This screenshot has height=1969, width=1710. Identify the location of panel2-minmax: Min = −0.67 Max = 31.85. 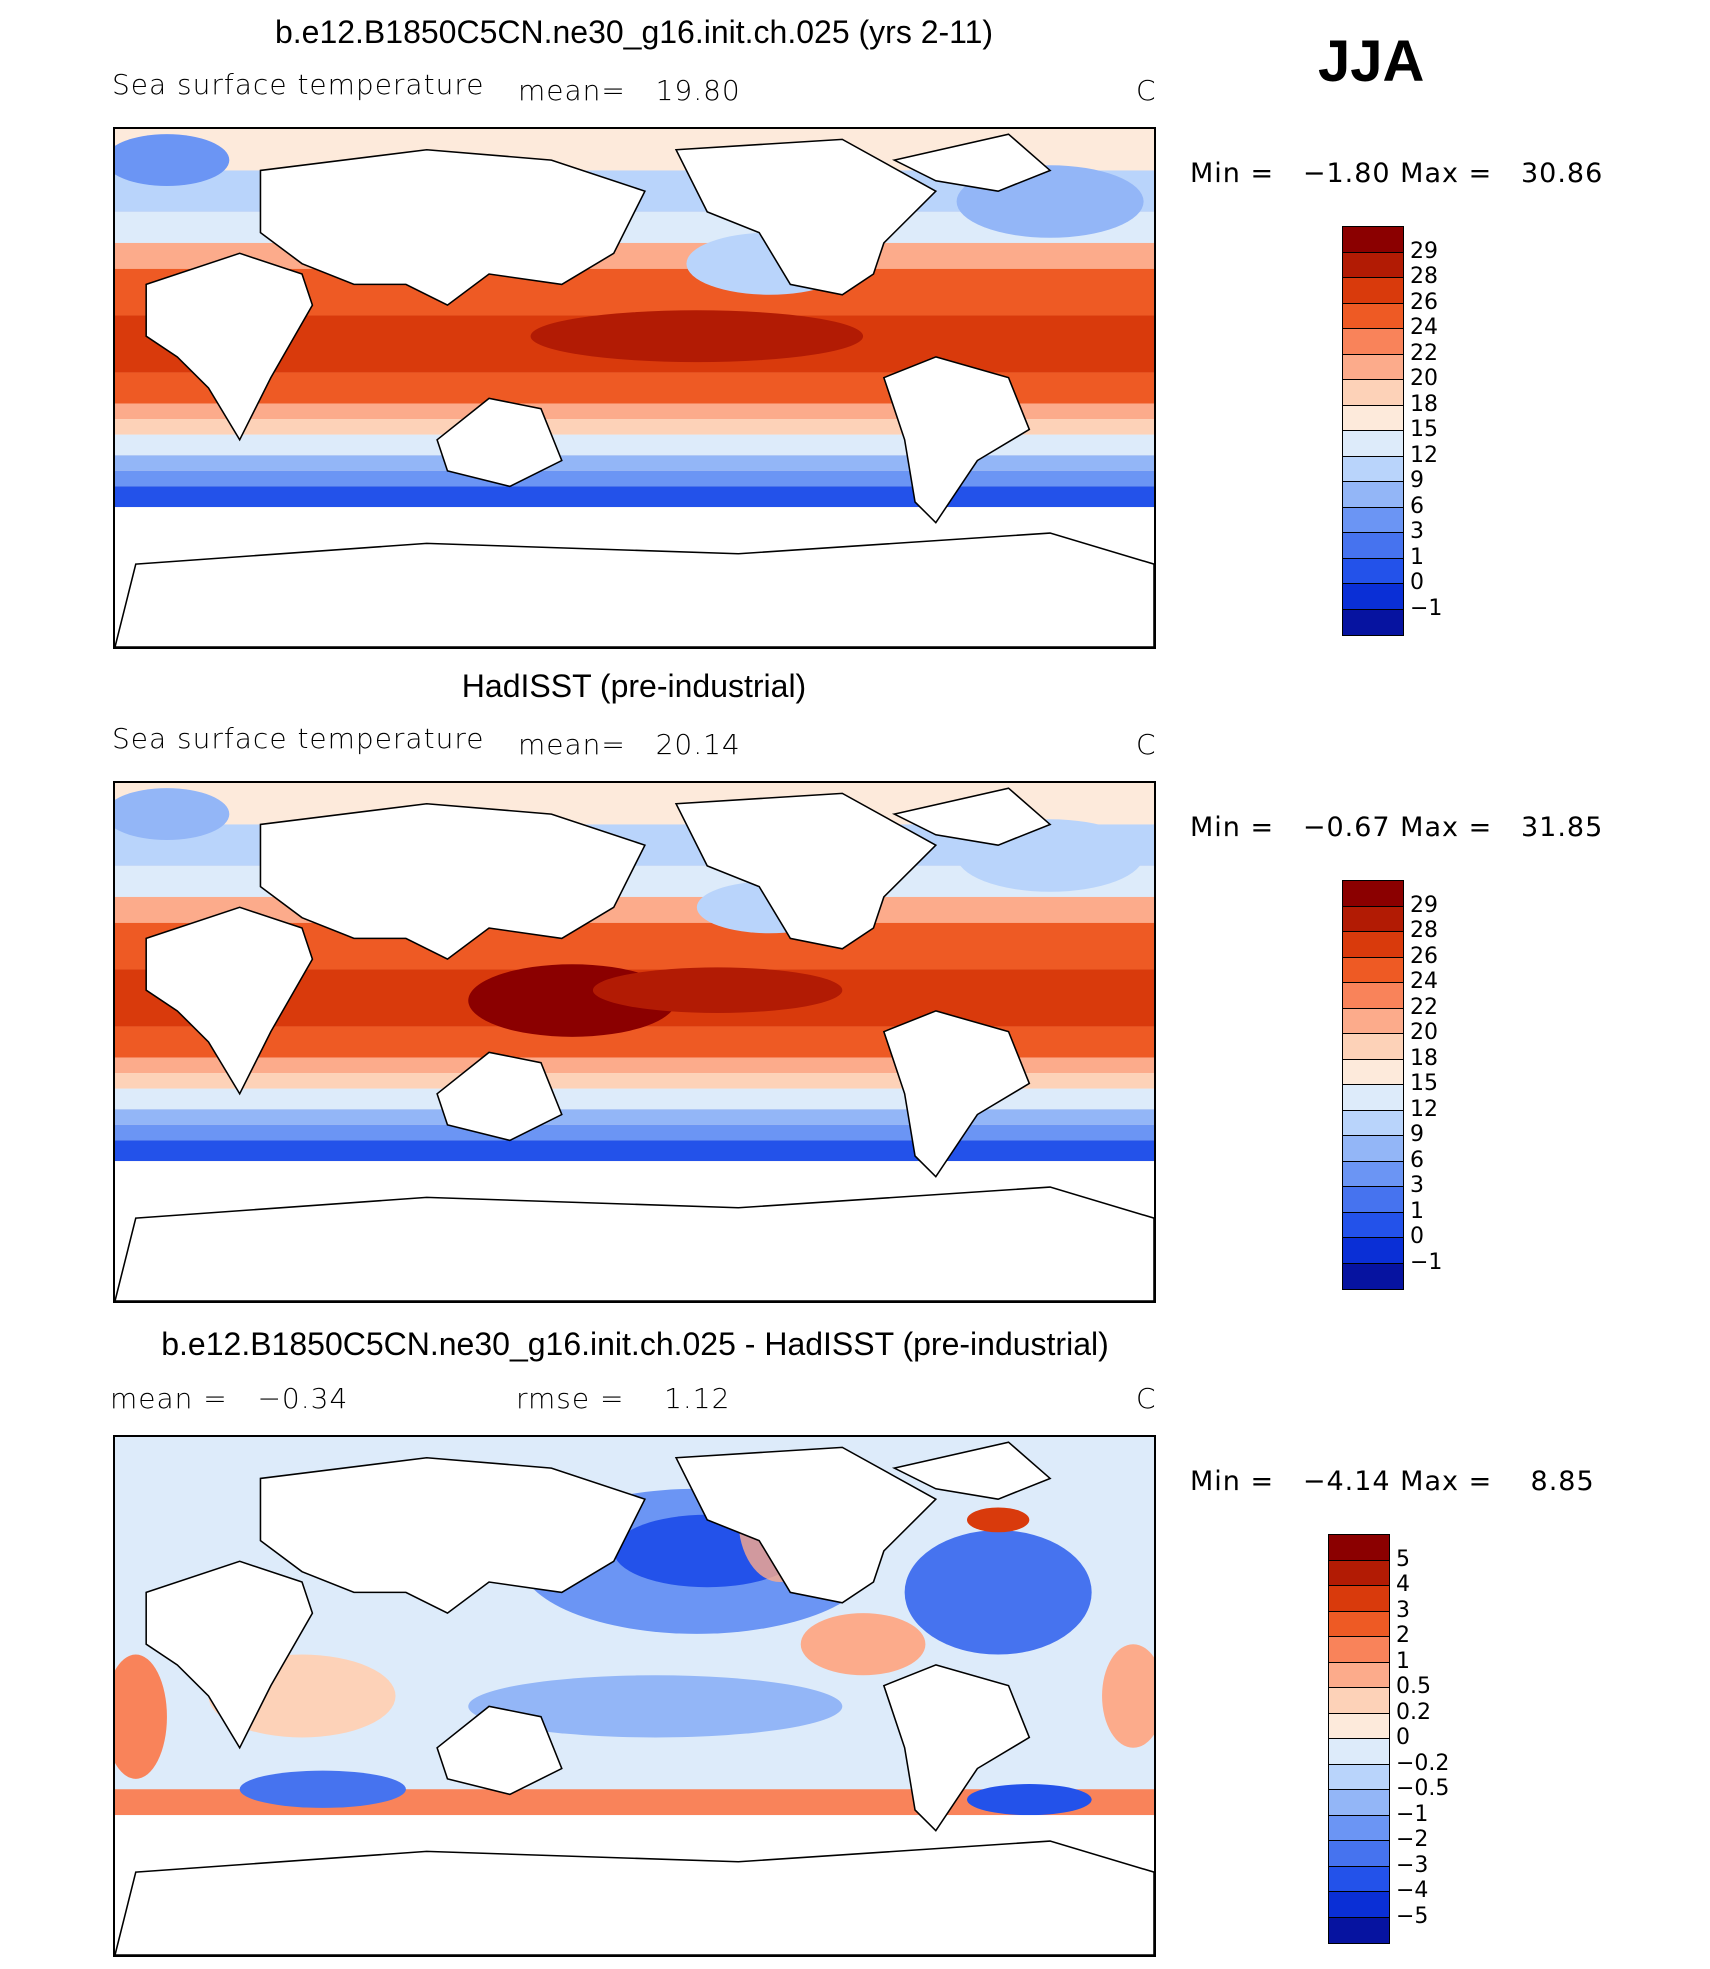
(1397, 827).